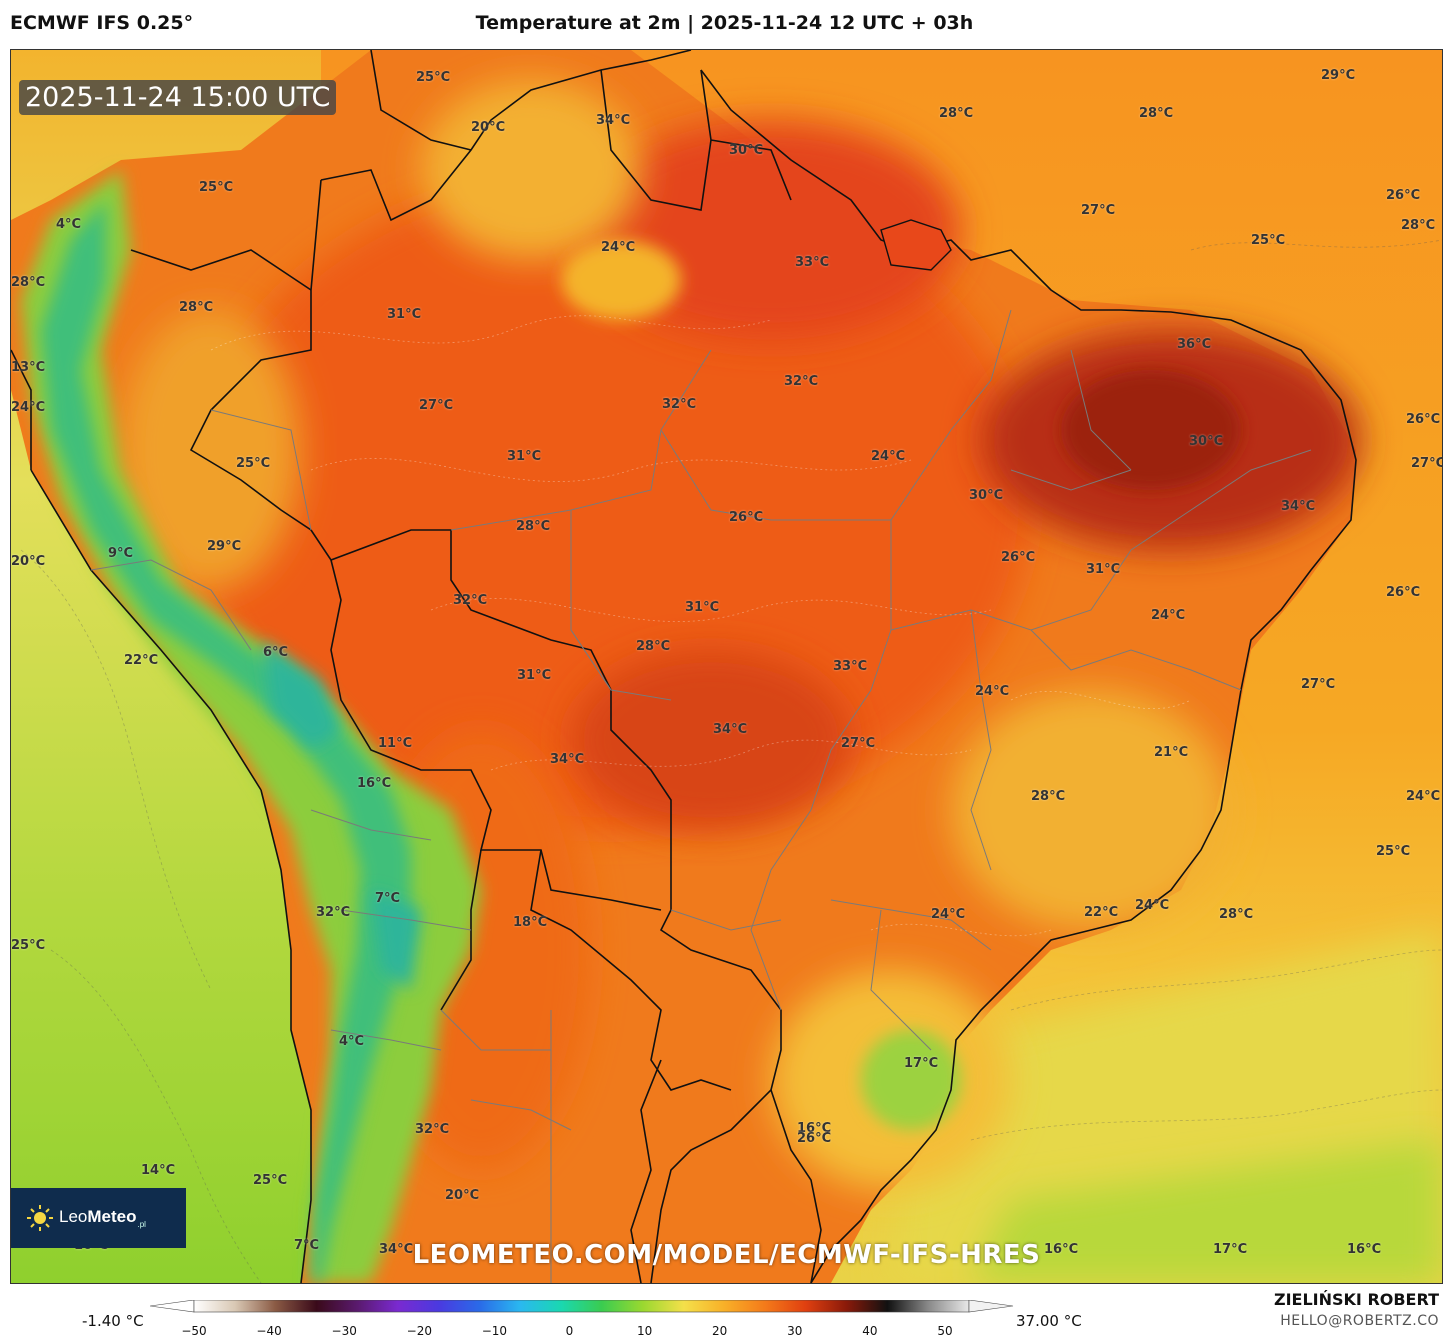  I want to click on cool-south, so click(911, 1080).